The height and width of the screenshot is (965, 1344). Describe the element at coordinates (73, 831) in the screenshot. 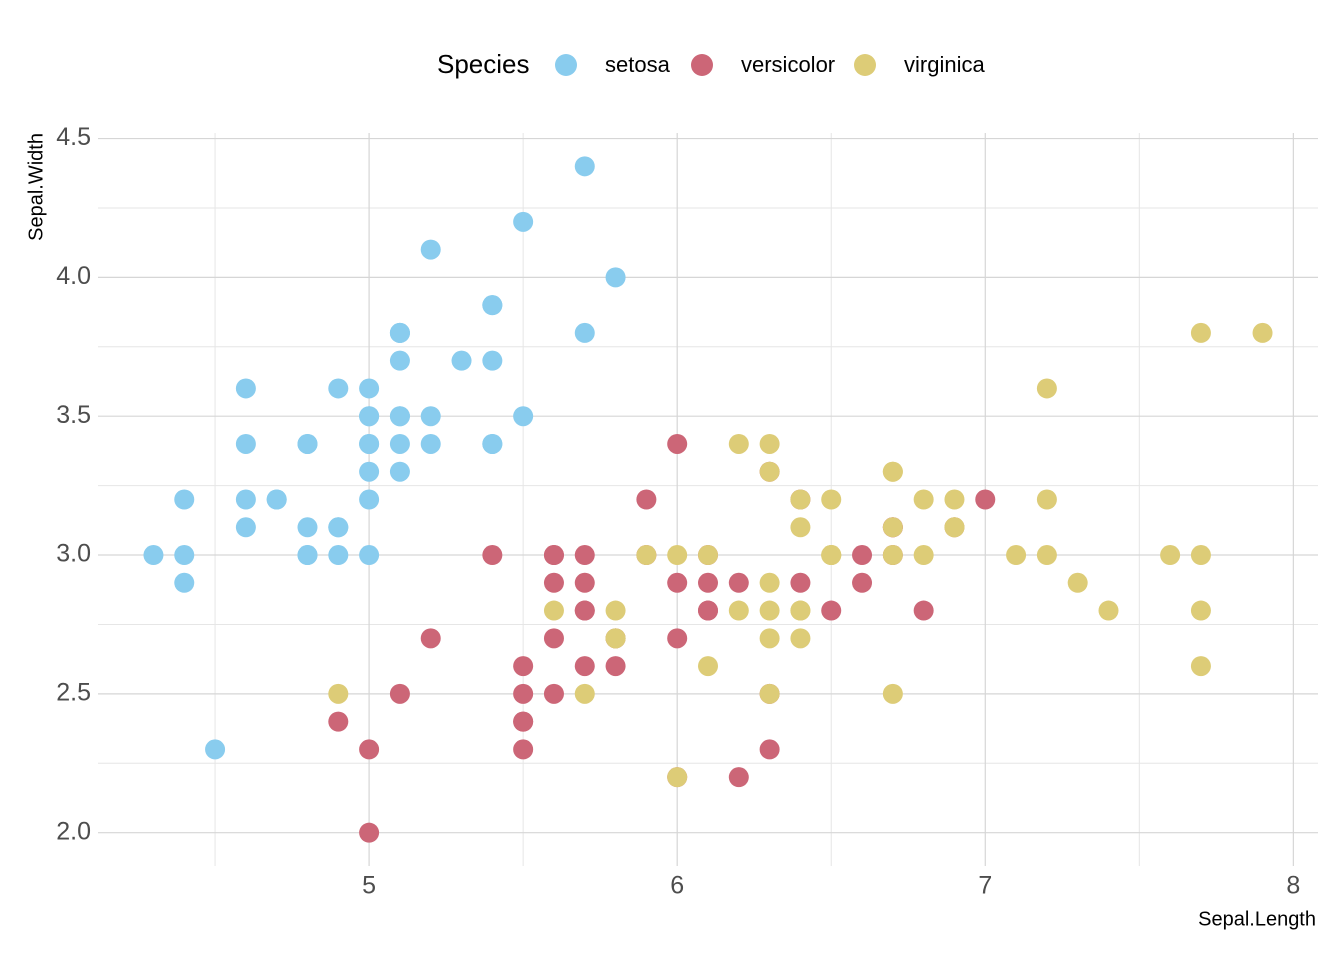

I see `y-tick-label: 2.0` at that location.